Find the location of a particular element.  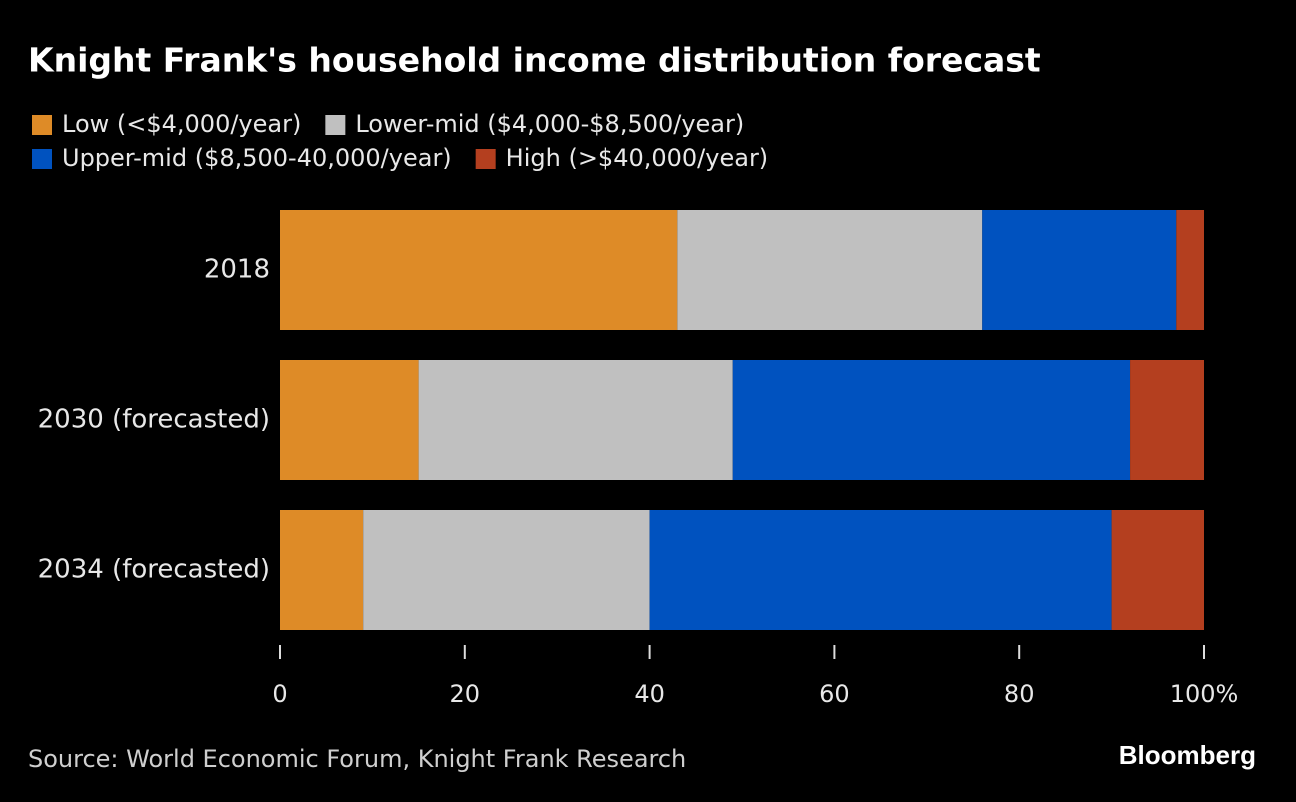

x-tick-label: 40 is located at coordinates (649, 694).